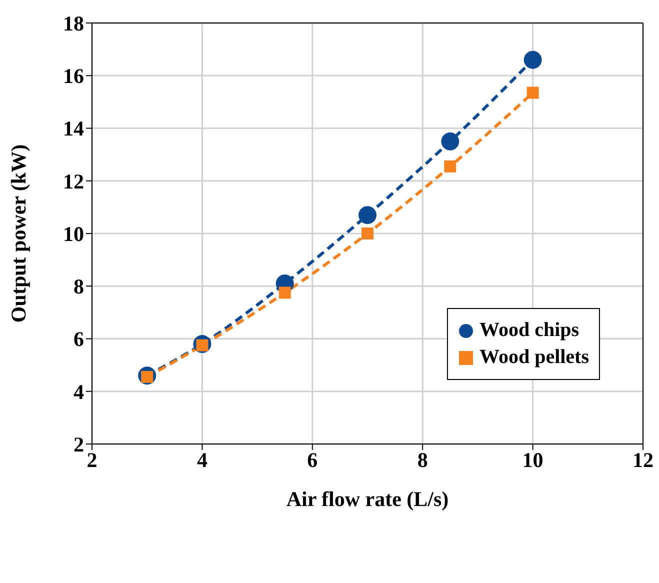 The height and width of the screenshot is (583, 659). I want to click on y-tick-label: 2, so click(79, 444).